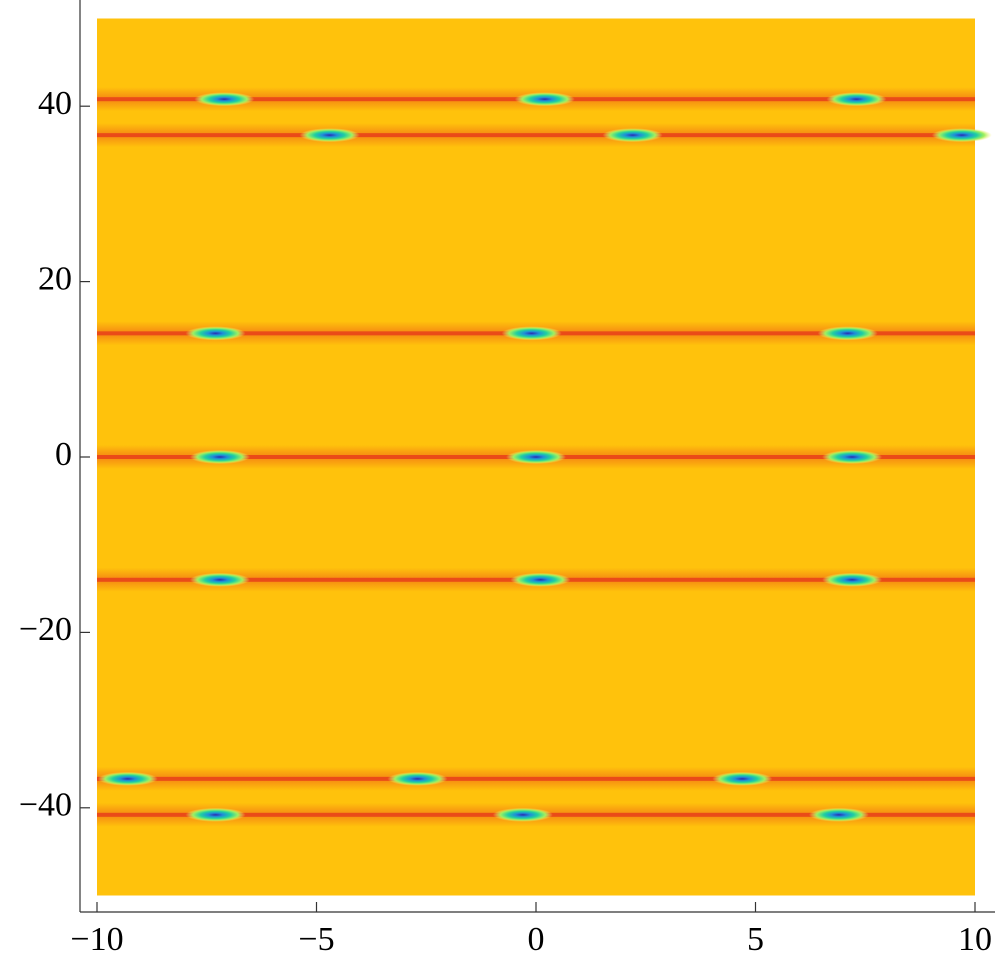  What do you see at coordinates (45, 629) in the screenshot?
I see `y-tick-label: −20` at bounding box center [45, 629].